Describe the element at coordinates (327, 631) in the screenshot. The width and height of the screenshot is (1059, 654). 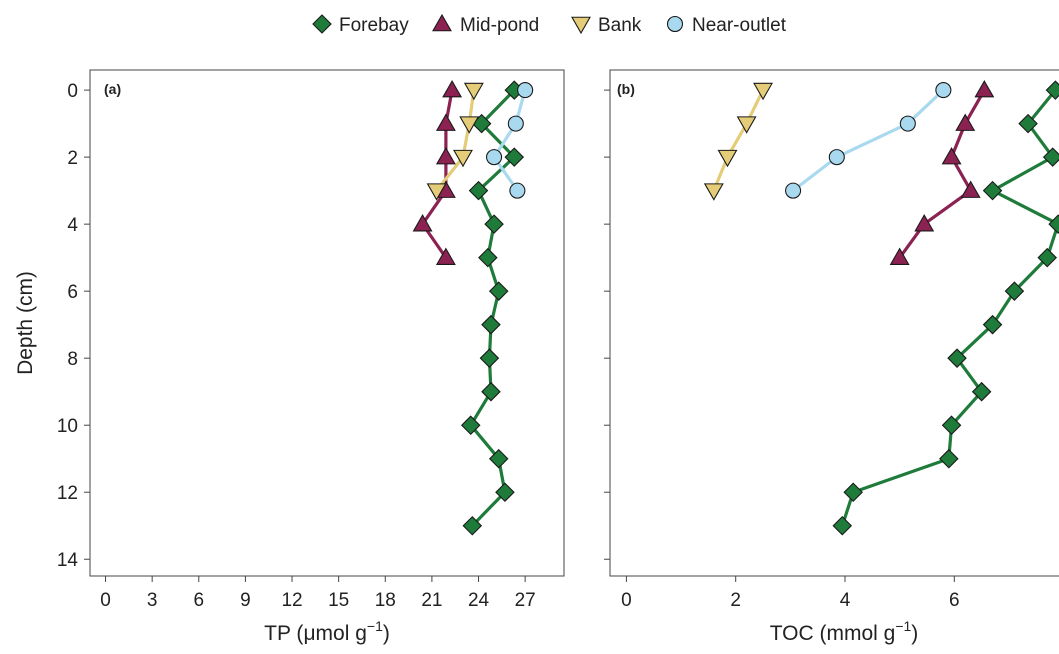
I see `panel-a-xlabel: TP (μmol g−1)` at that location.